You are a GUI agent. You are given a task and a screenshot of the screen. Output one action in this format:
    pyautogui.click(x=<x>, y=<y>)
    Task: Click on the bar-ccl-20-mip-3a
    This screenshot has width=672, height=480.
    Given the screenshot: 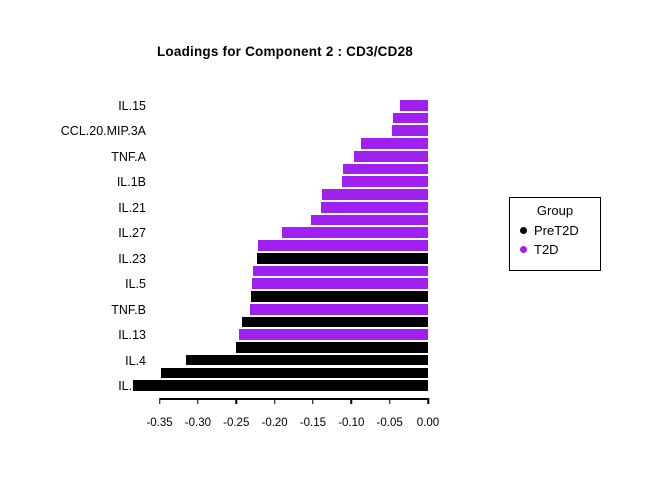 What is the action you would take?
    pyautogui.click(x=409, y=131)
    